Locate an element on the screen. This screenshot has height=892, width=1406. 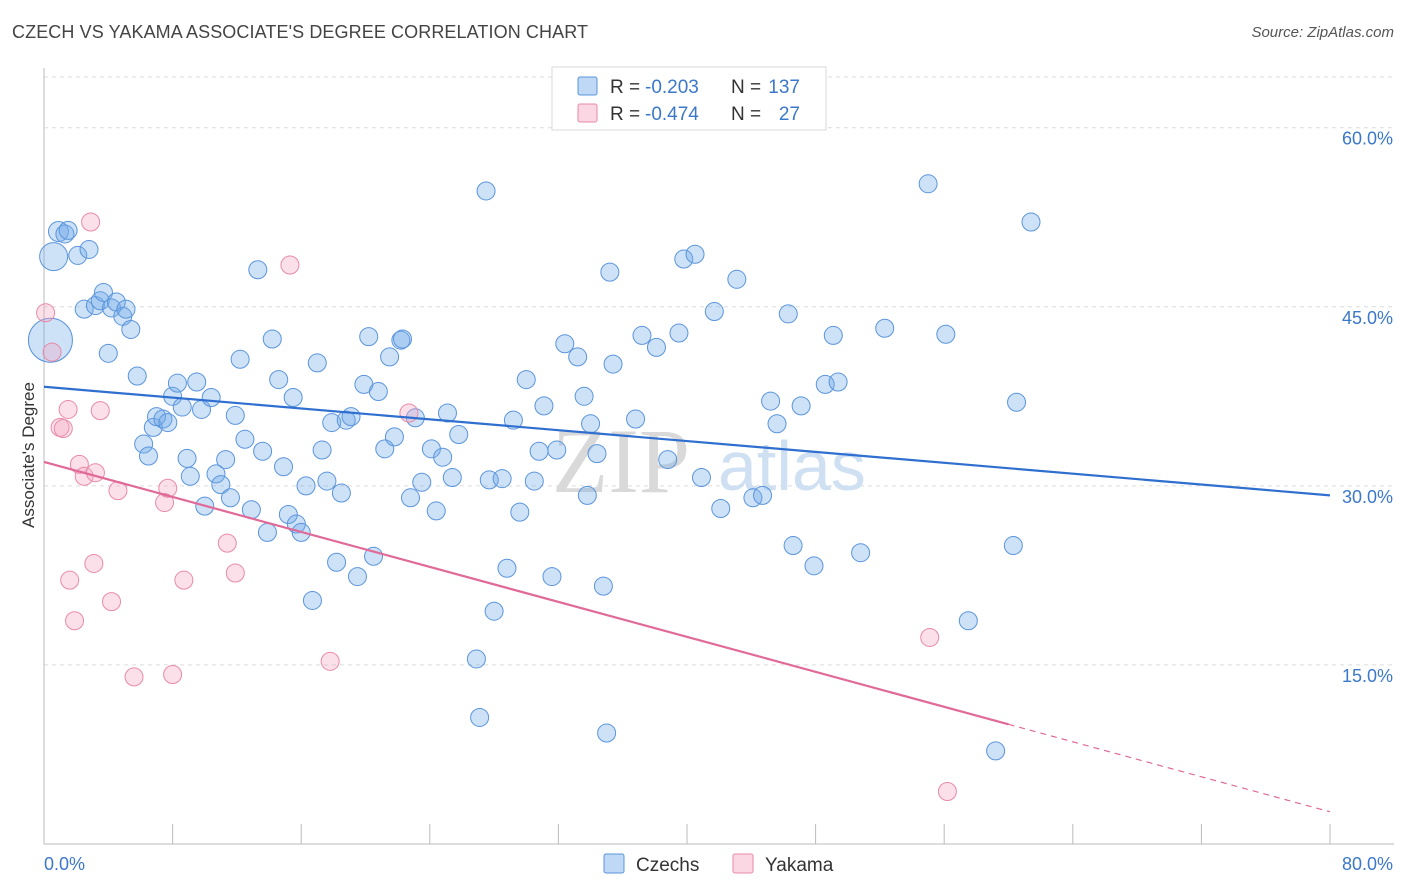
y-tick-label: 30.0% is located at coordinates (1367, 497).